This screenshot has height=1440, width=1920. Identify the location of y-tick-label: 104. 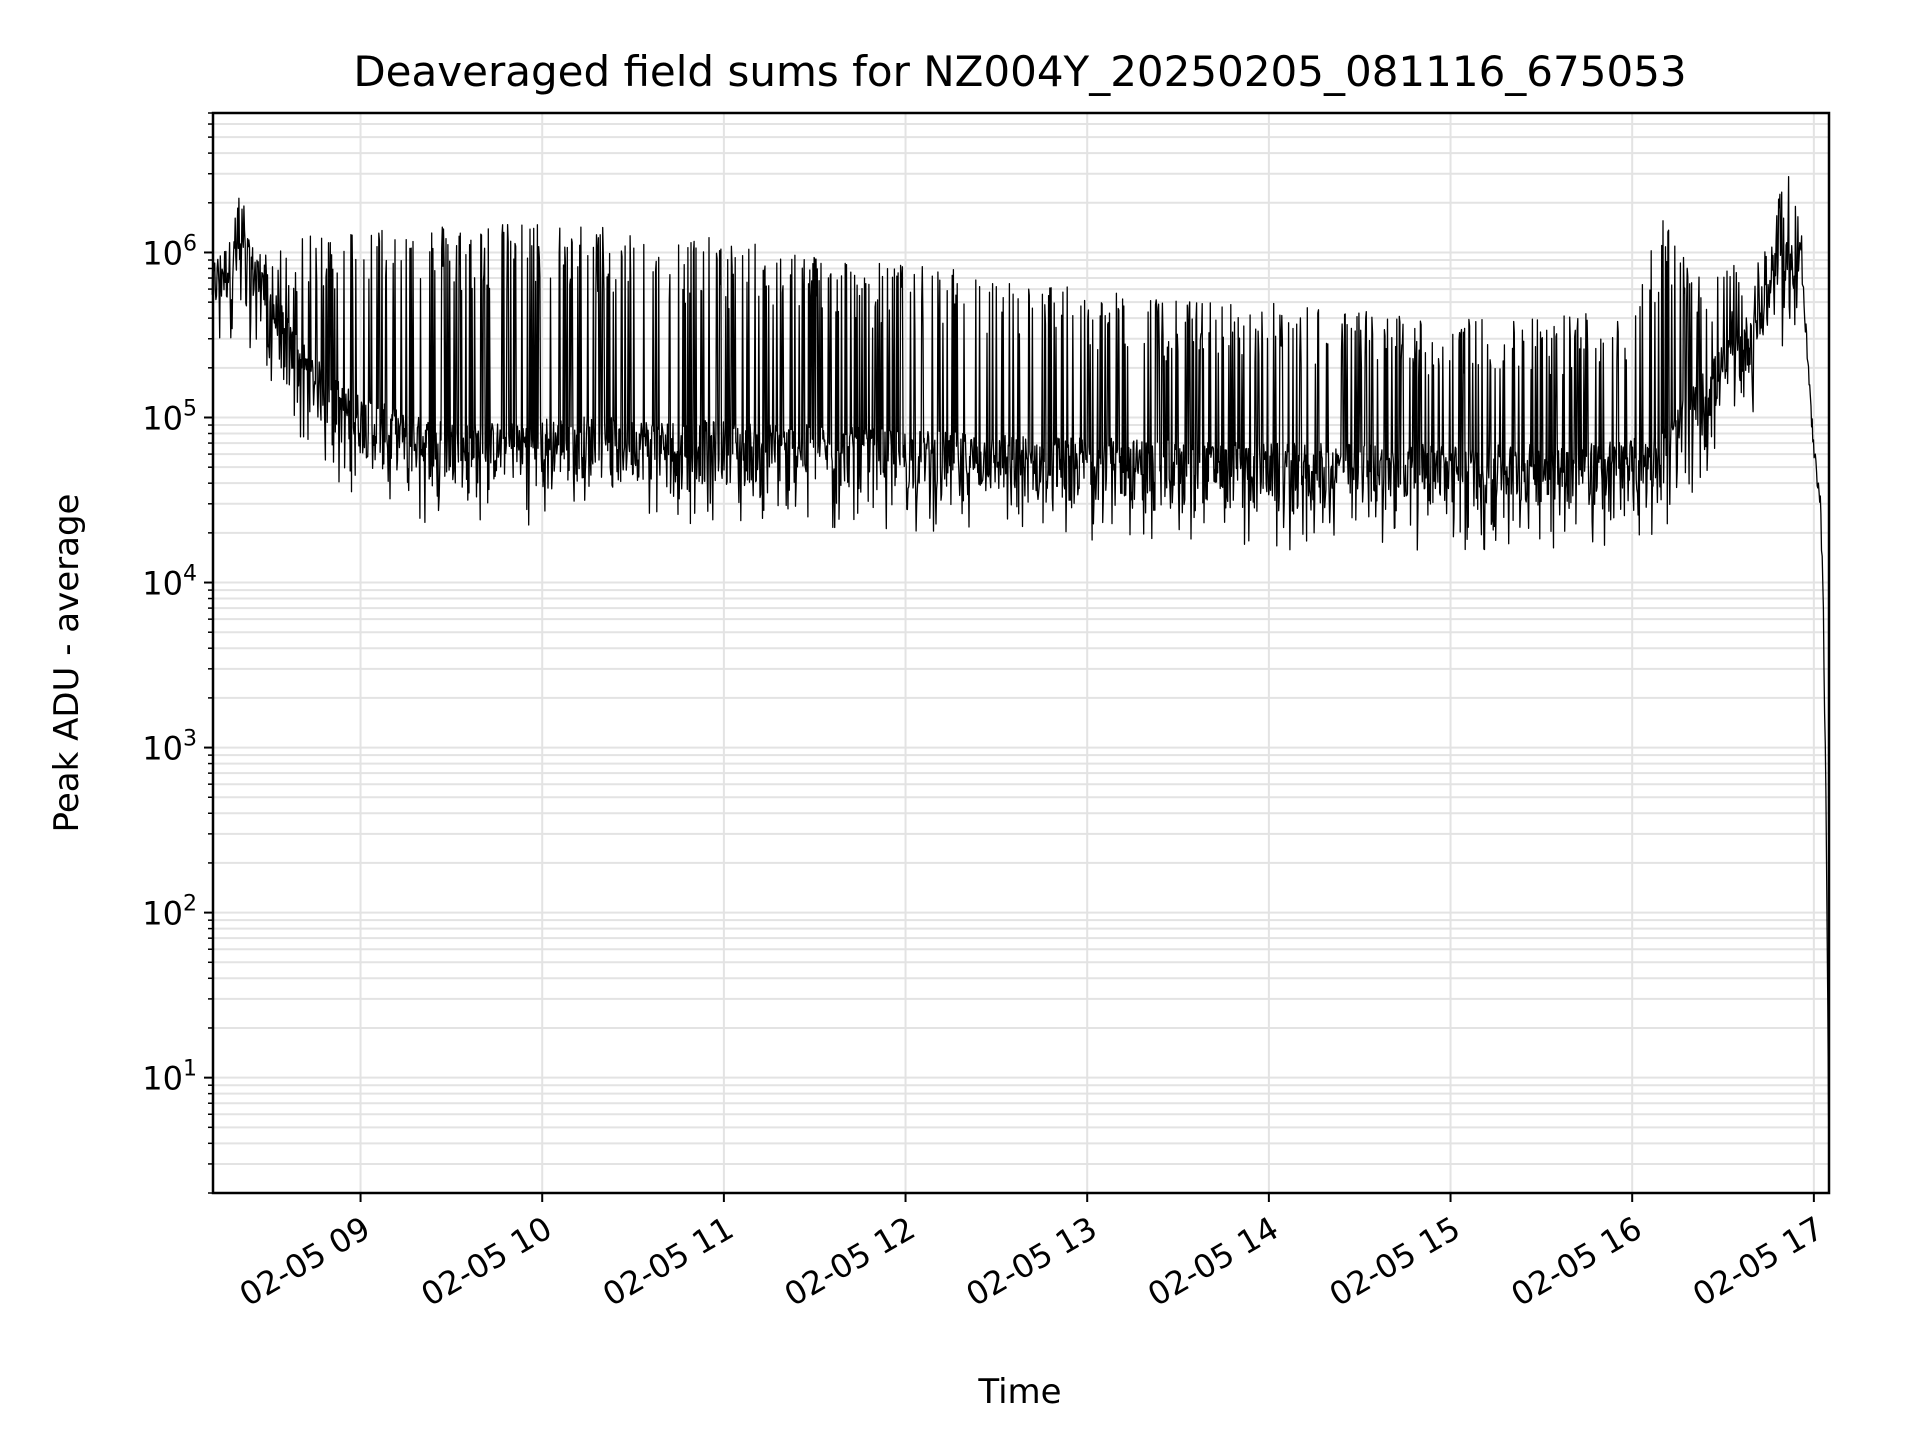
(169, 582).